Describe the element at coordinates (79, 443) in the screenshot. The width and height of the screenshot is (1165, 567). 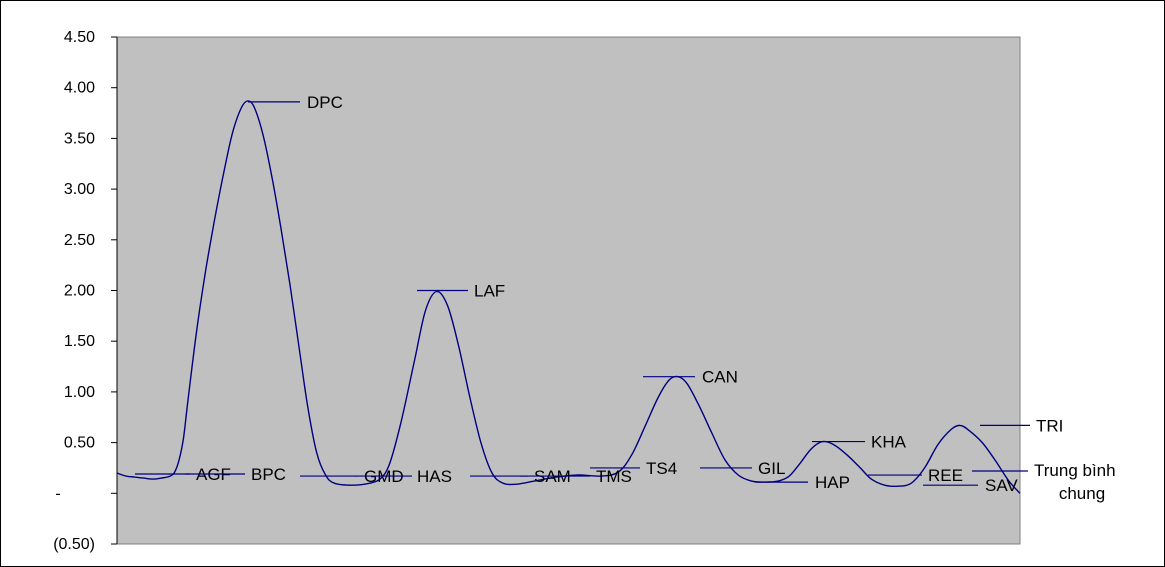
I see `y-tick-label: 0.50` at that location.